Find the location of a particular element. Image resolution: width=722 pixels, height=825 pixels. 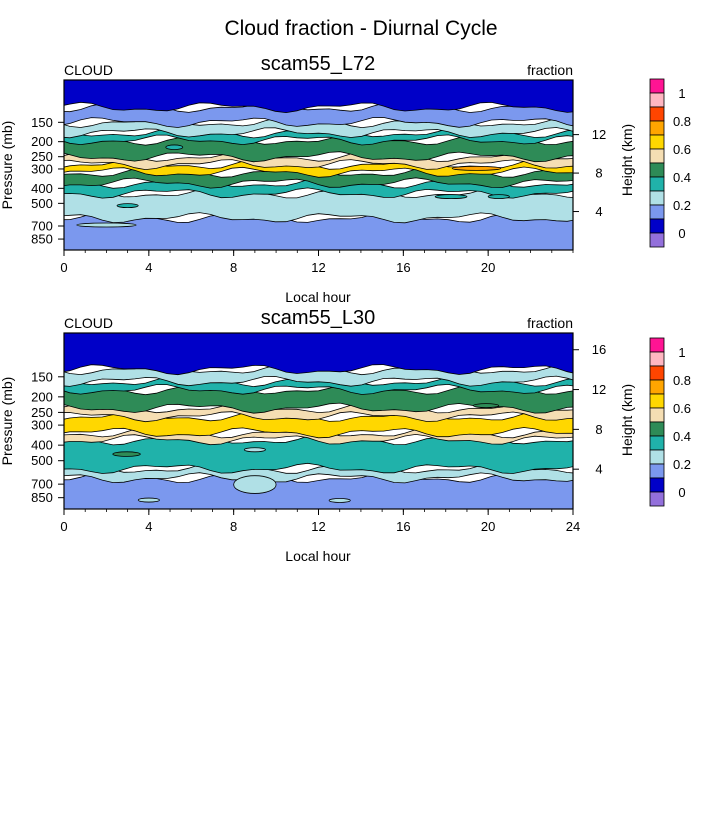

figure-title: Cloud fraction - Diurnal Cycle is located at coordinates (360, 28).